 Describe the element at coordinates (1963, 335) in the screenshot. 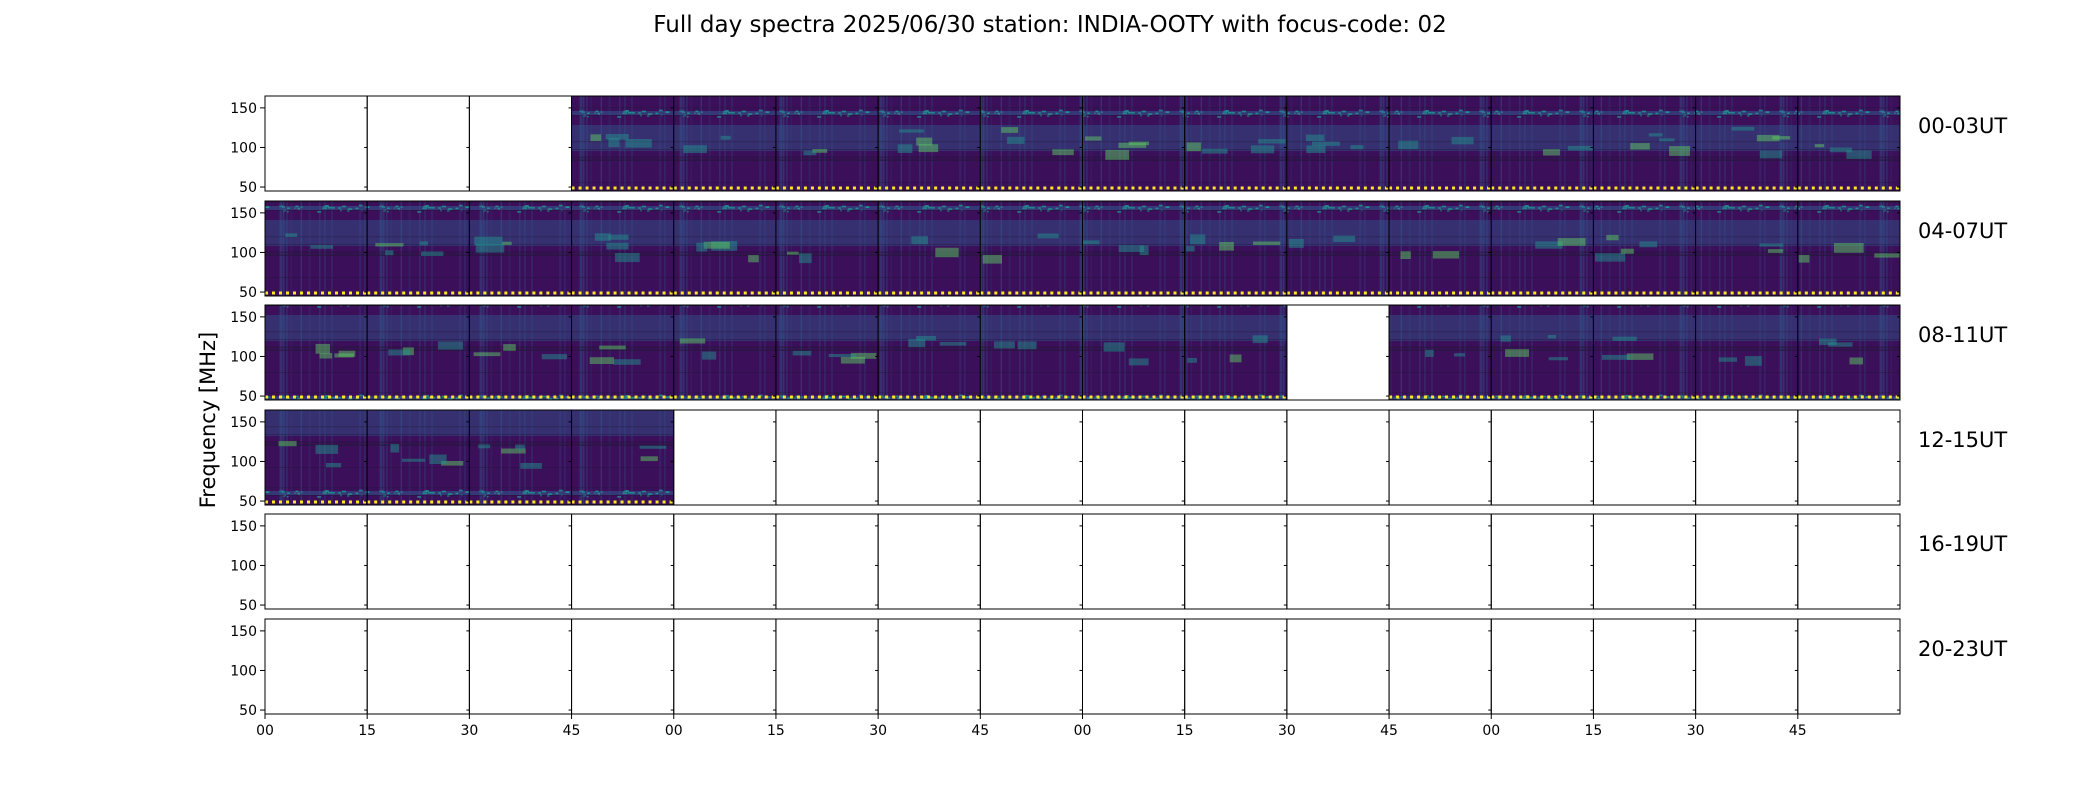

I see `row-label: 08-11UT` at that location.